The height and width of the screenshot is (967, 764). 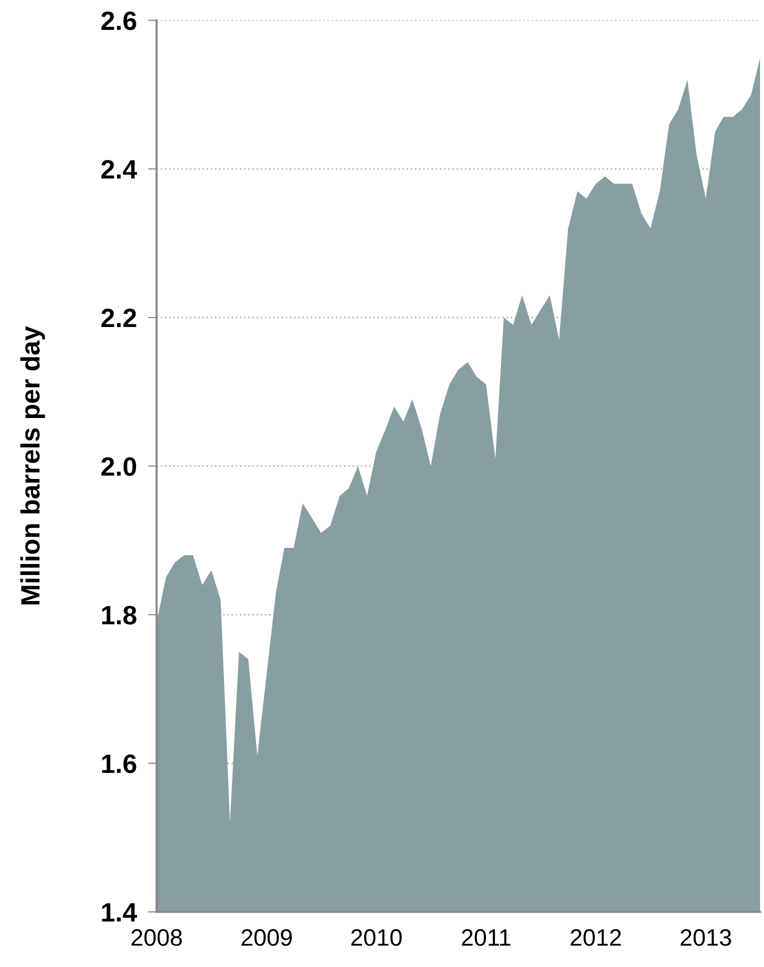 What do you see at coordinates (706, 937) in the screenshot?
I see `x-tick-label: 2013` at bounding box center [706, 937].